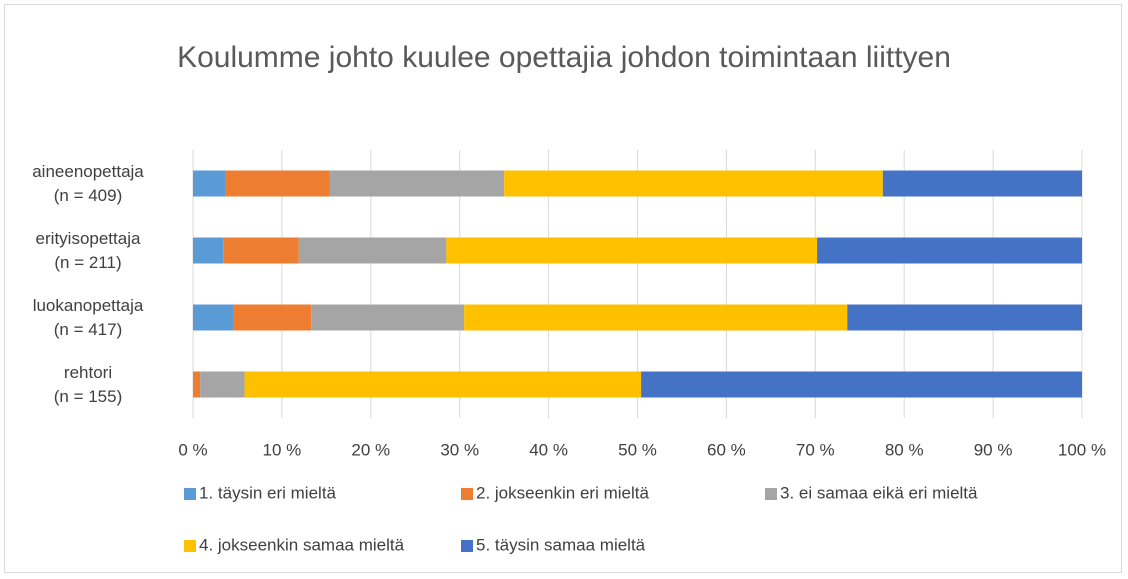  Describe the element at coordinates (459, 449) in the screenshot. I see `x-tick-label: 30 %` at that location.